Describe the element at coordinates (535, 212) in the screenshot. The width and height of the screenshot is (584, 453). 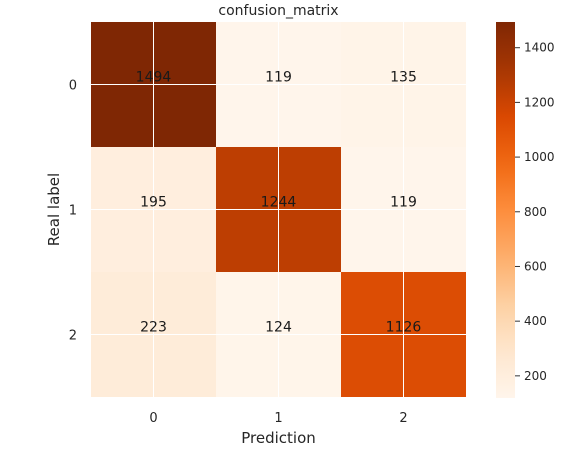
I see `colorbar-tick-label: 800` at that location.